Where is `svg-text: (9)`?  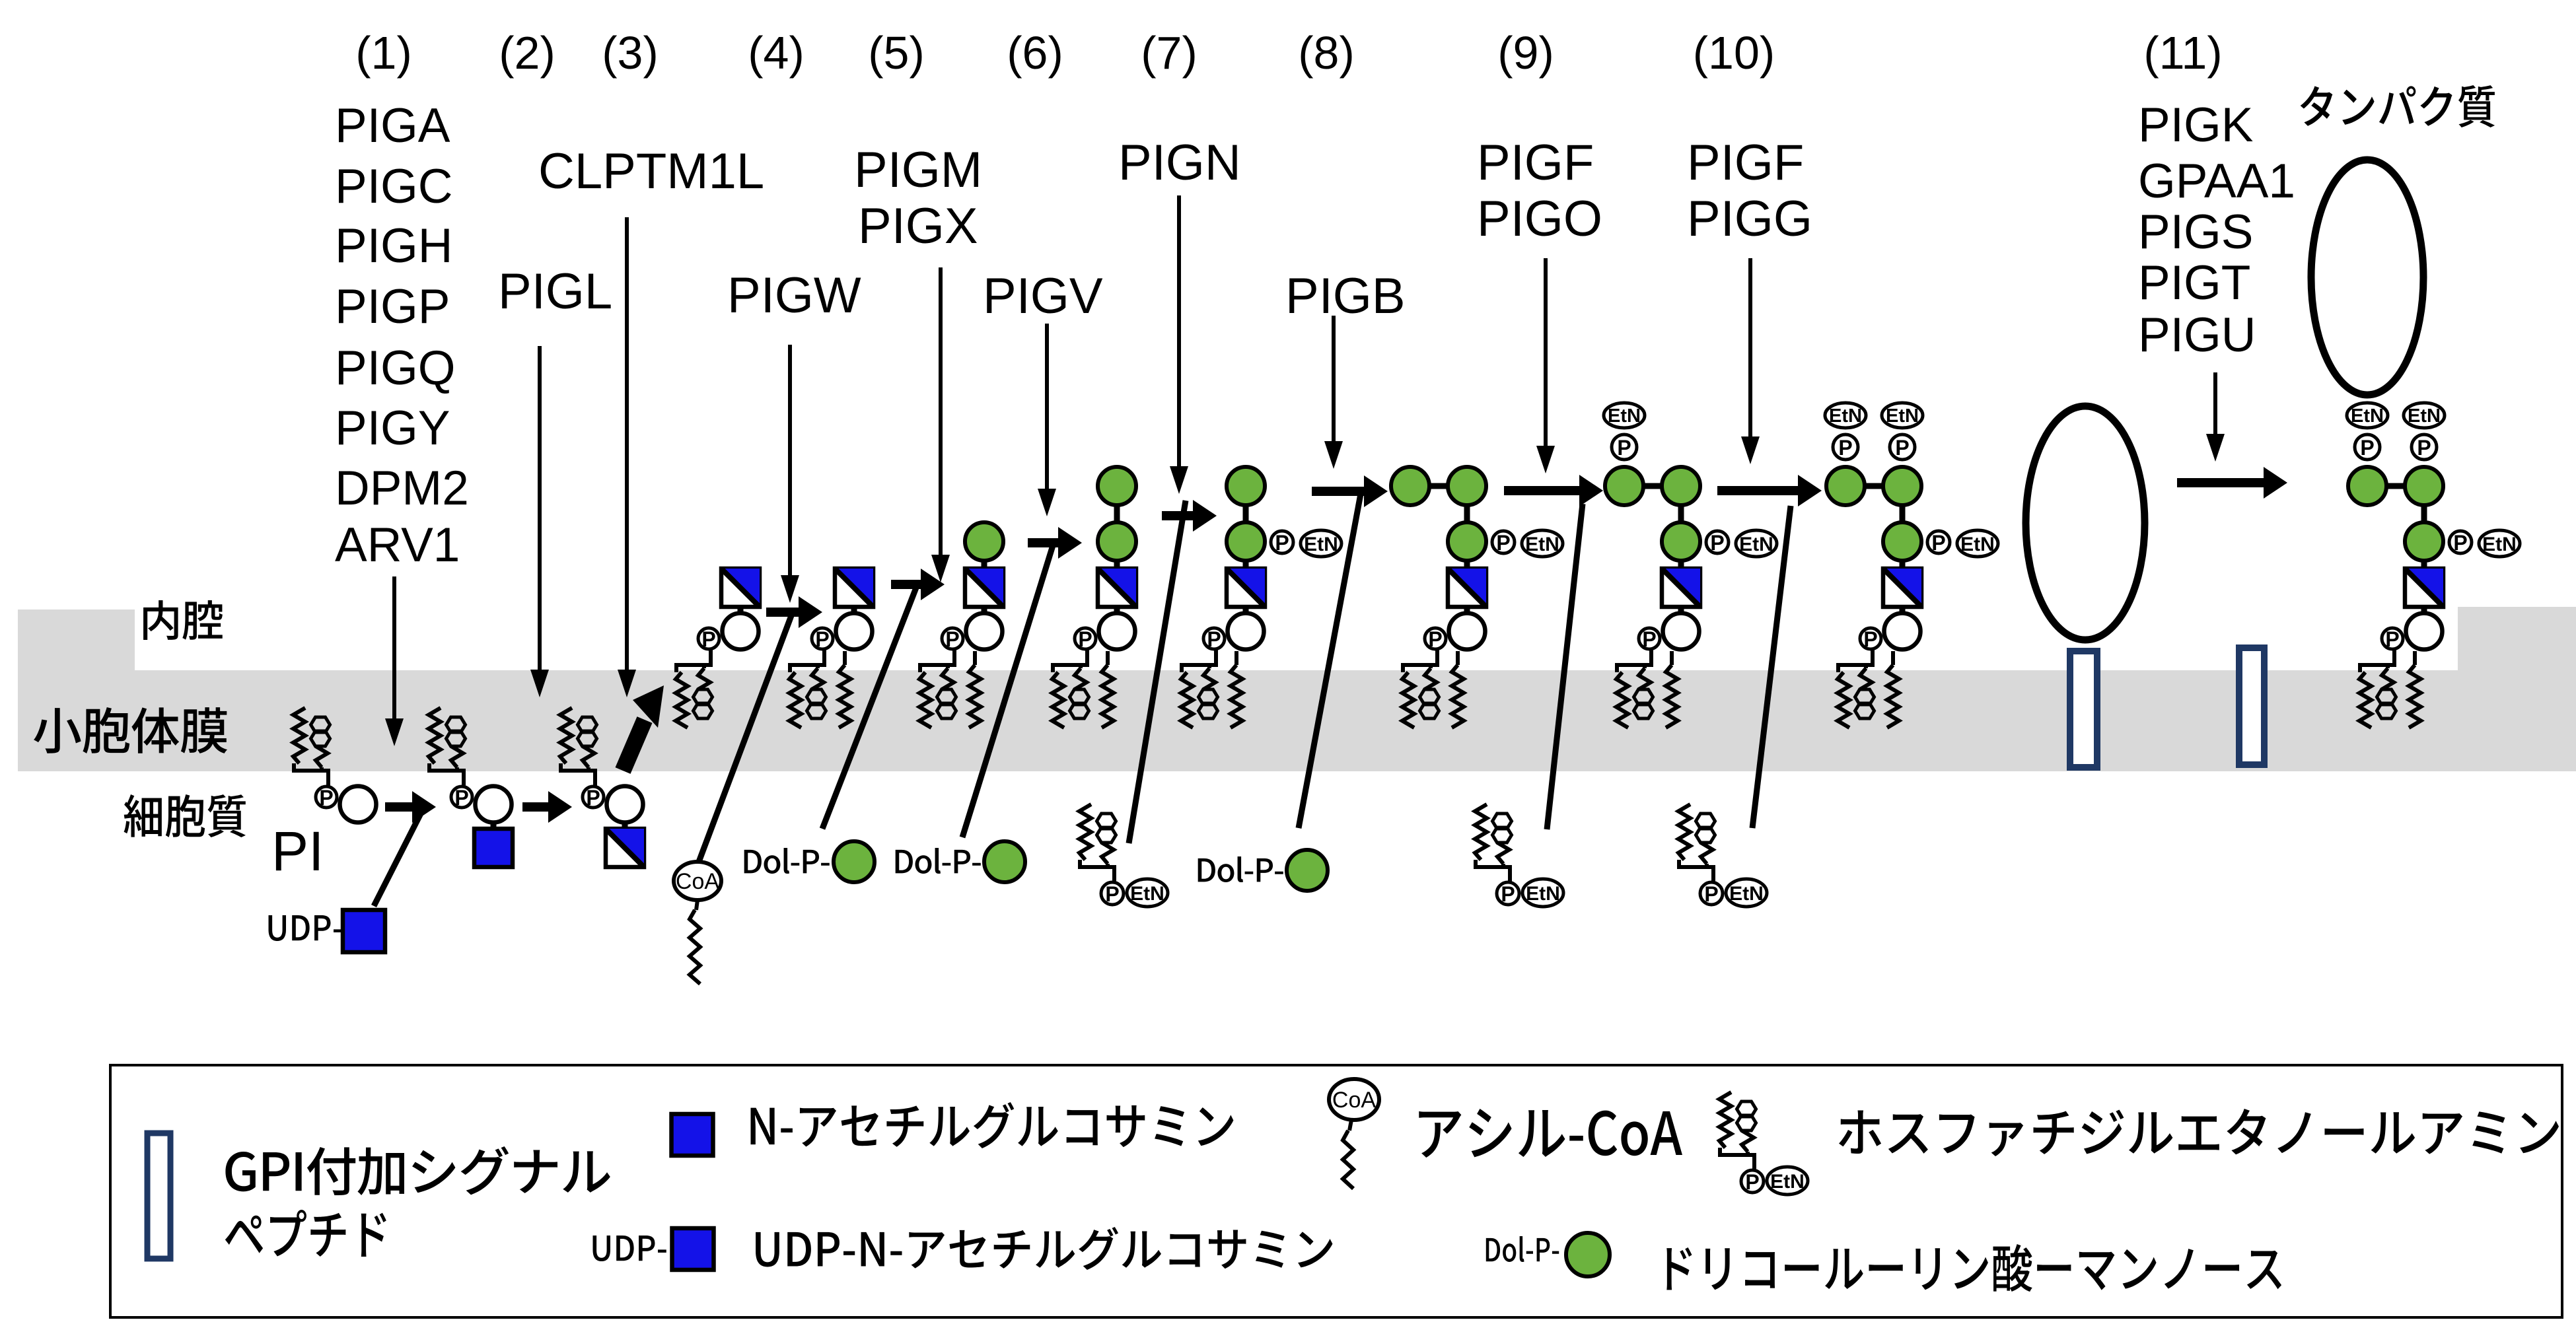
svg-text: (9) is located at coordinates (1526, 53).